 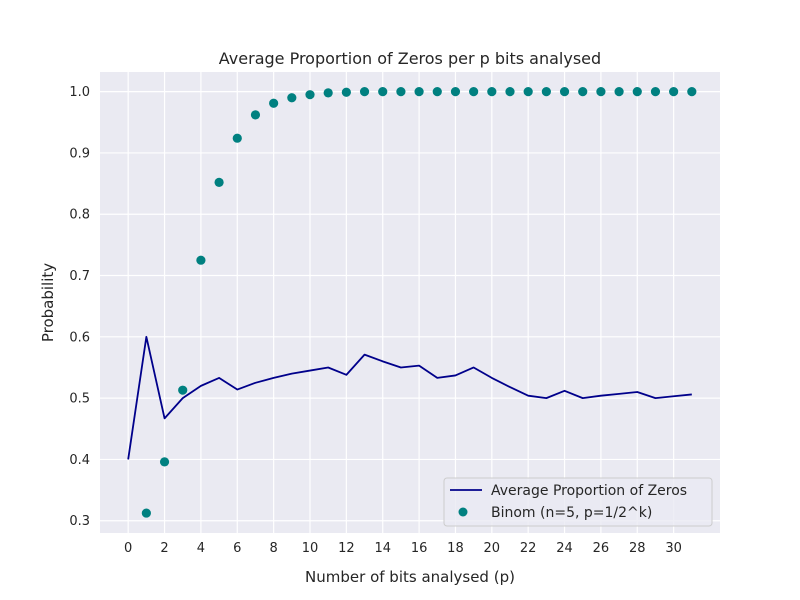 I want to click on x-tick-label: 20, so click(x=492, y=548).